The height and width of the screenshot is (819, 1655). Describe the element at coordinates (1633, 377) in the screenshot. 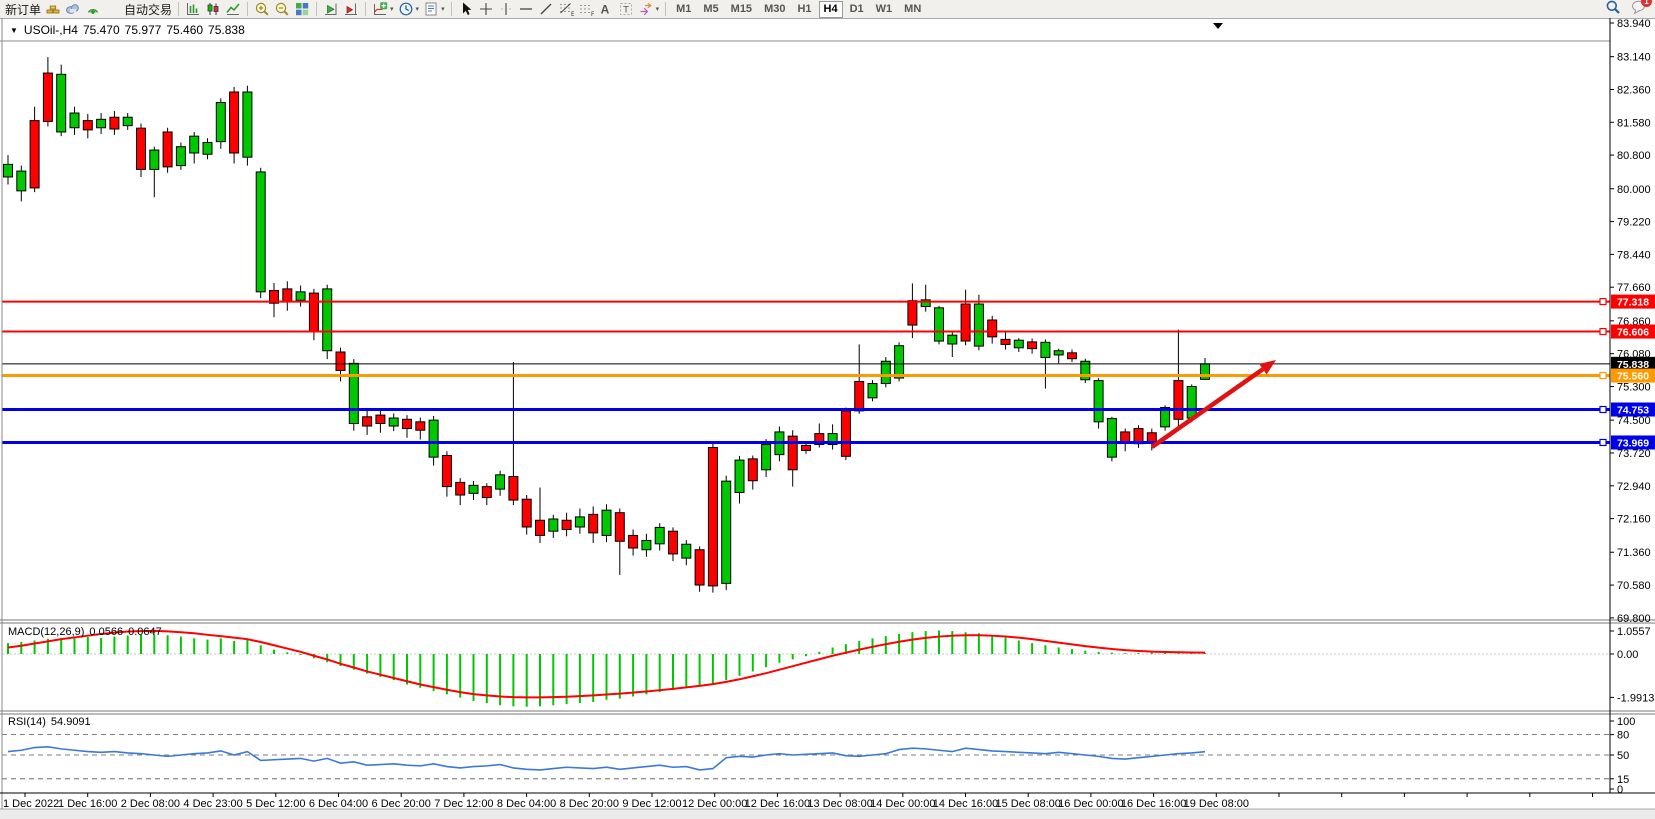

I see `svg-text: 75.560` at that location.